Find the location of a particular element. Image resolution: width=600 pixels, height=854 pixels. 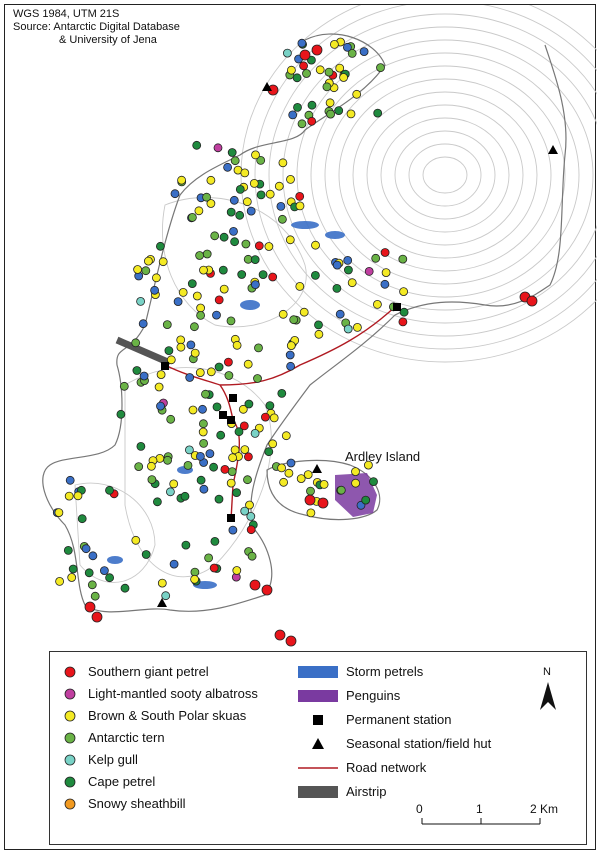

legend-item-left: Cape petrel is located at coordinates (122, 781).